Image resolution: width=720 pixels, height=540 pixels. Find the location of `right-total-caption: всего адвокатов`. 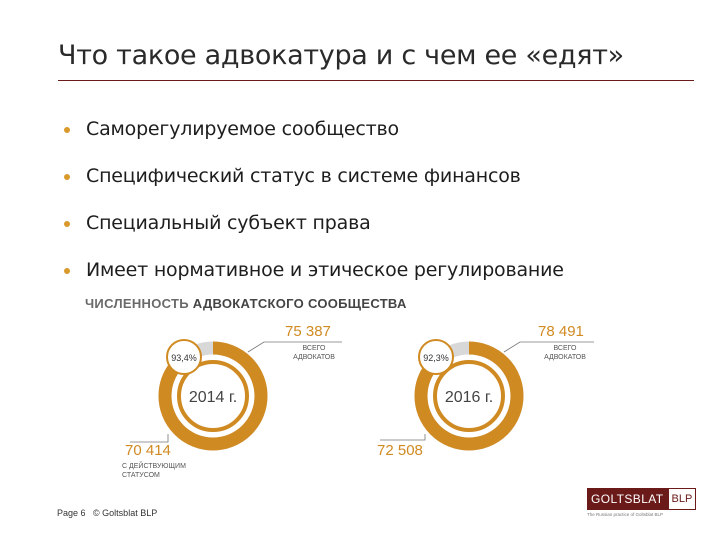

right-total-caption: всего адвокатов is located at coordinates (565, 353).